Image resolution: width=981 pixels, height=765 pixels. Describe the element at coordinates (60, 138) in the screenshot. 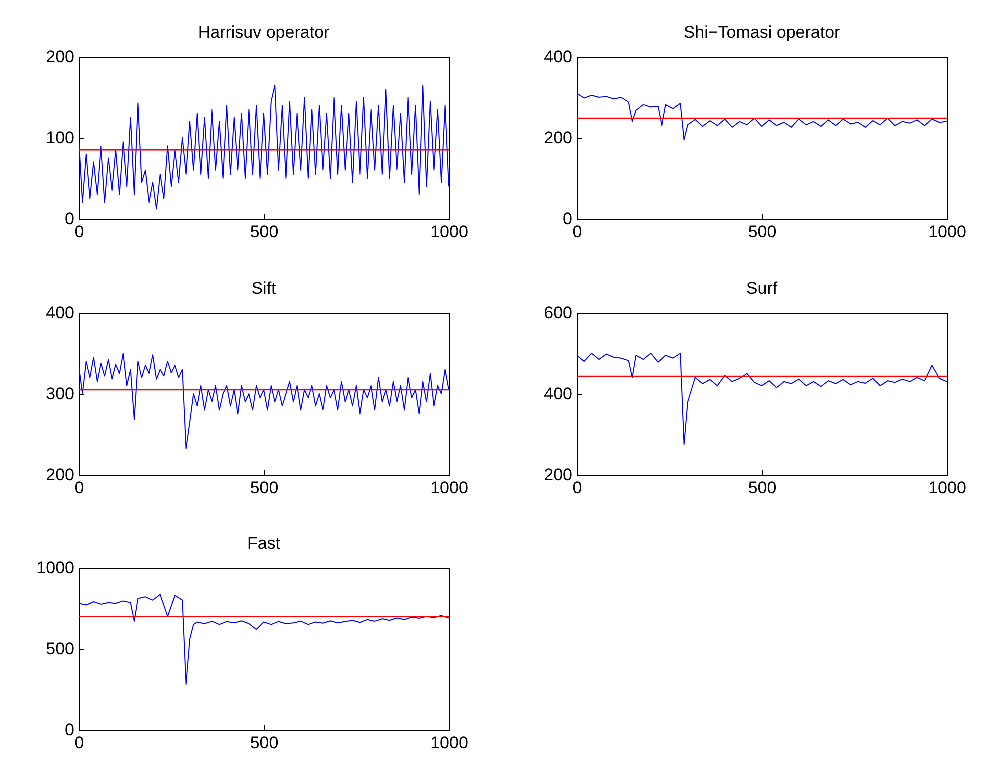

I see `y-tick-label: 100` at that location.